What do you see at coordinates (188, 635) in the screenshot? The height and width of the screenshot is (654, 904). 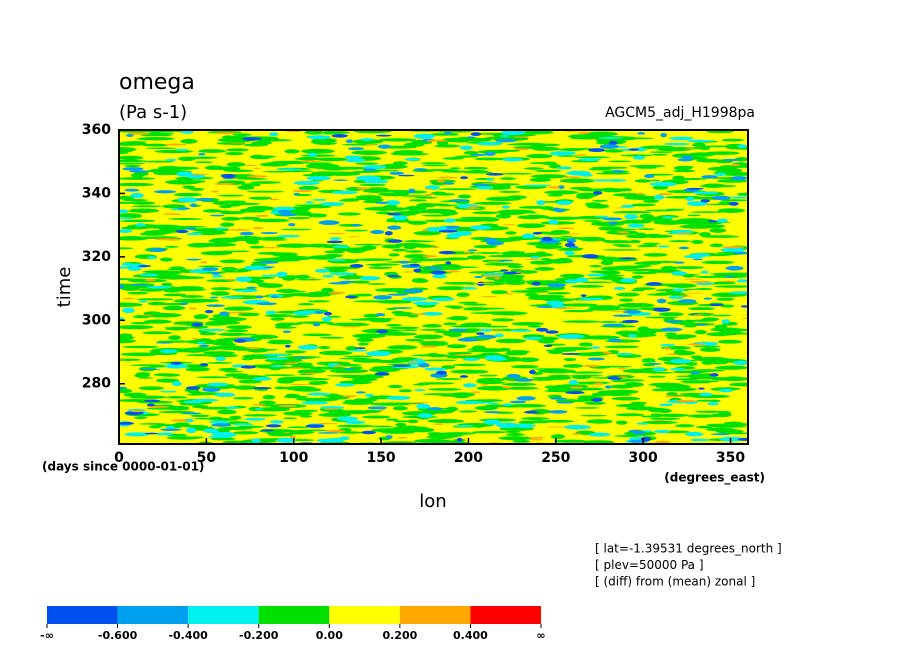 I see `colorbar-label: -0.400` at bounding box center [188, 635].